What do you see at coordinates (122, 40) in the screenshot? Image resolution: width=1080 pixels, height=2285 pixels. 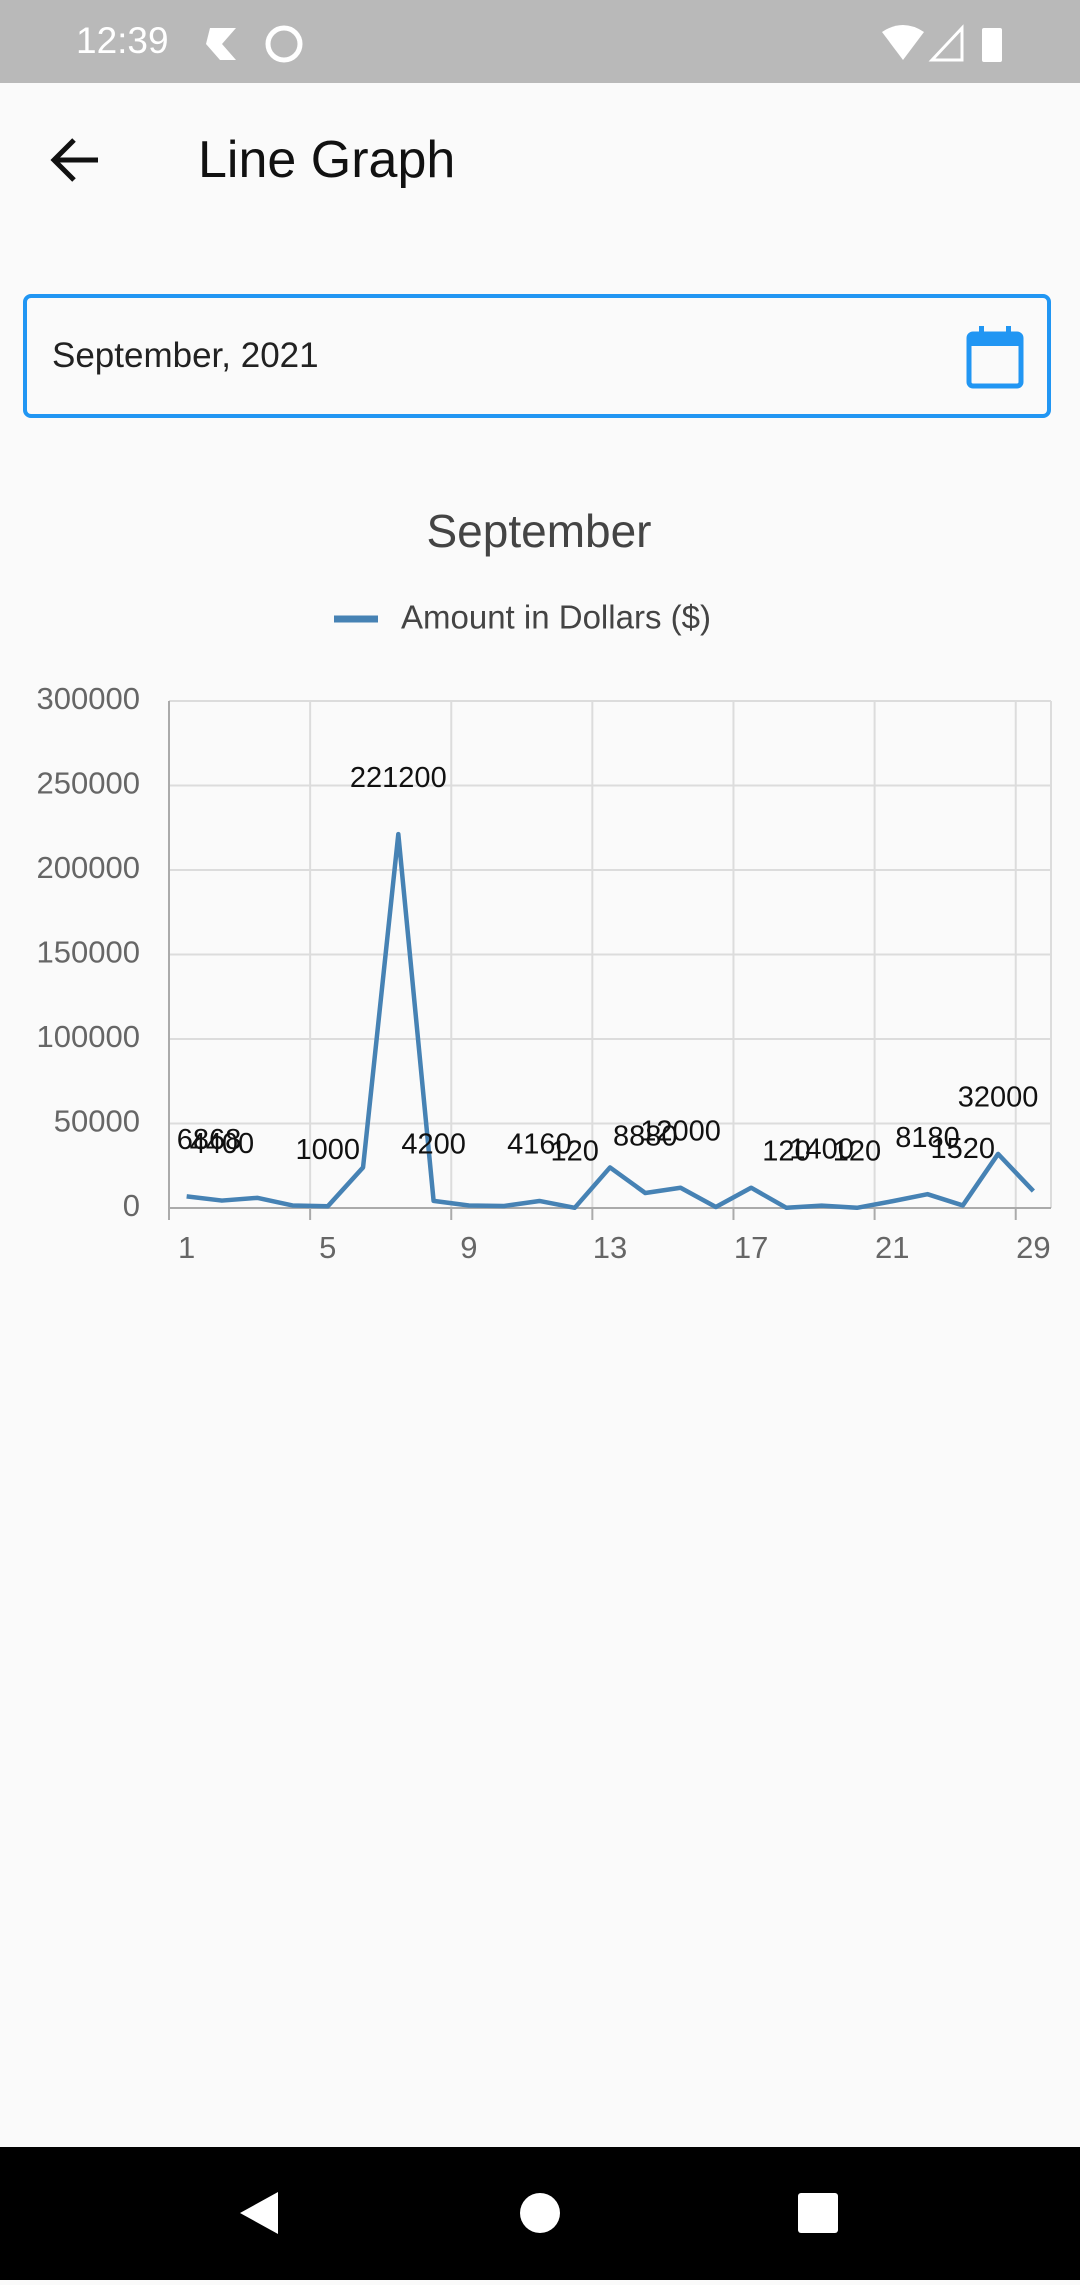 I see `clock: 12:39` at bounding box center [122, 40].